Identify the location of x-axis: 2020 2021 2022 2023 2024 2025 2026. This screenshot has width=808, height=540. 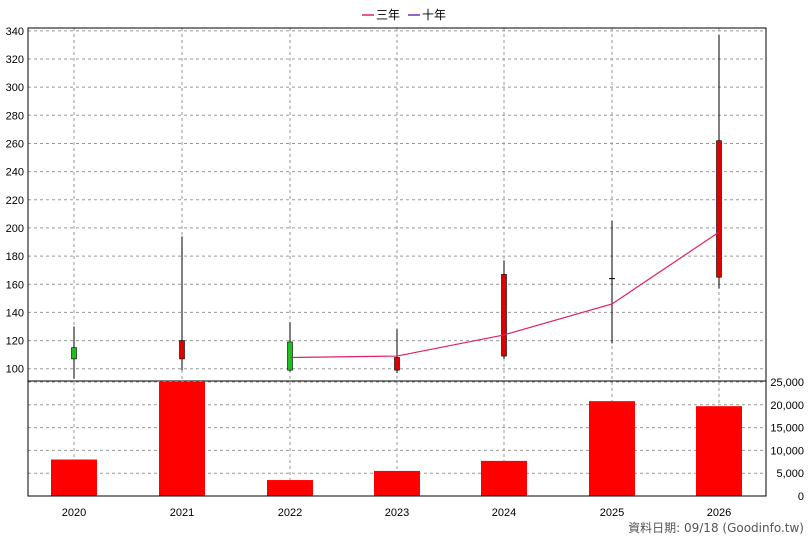
(396, 513).